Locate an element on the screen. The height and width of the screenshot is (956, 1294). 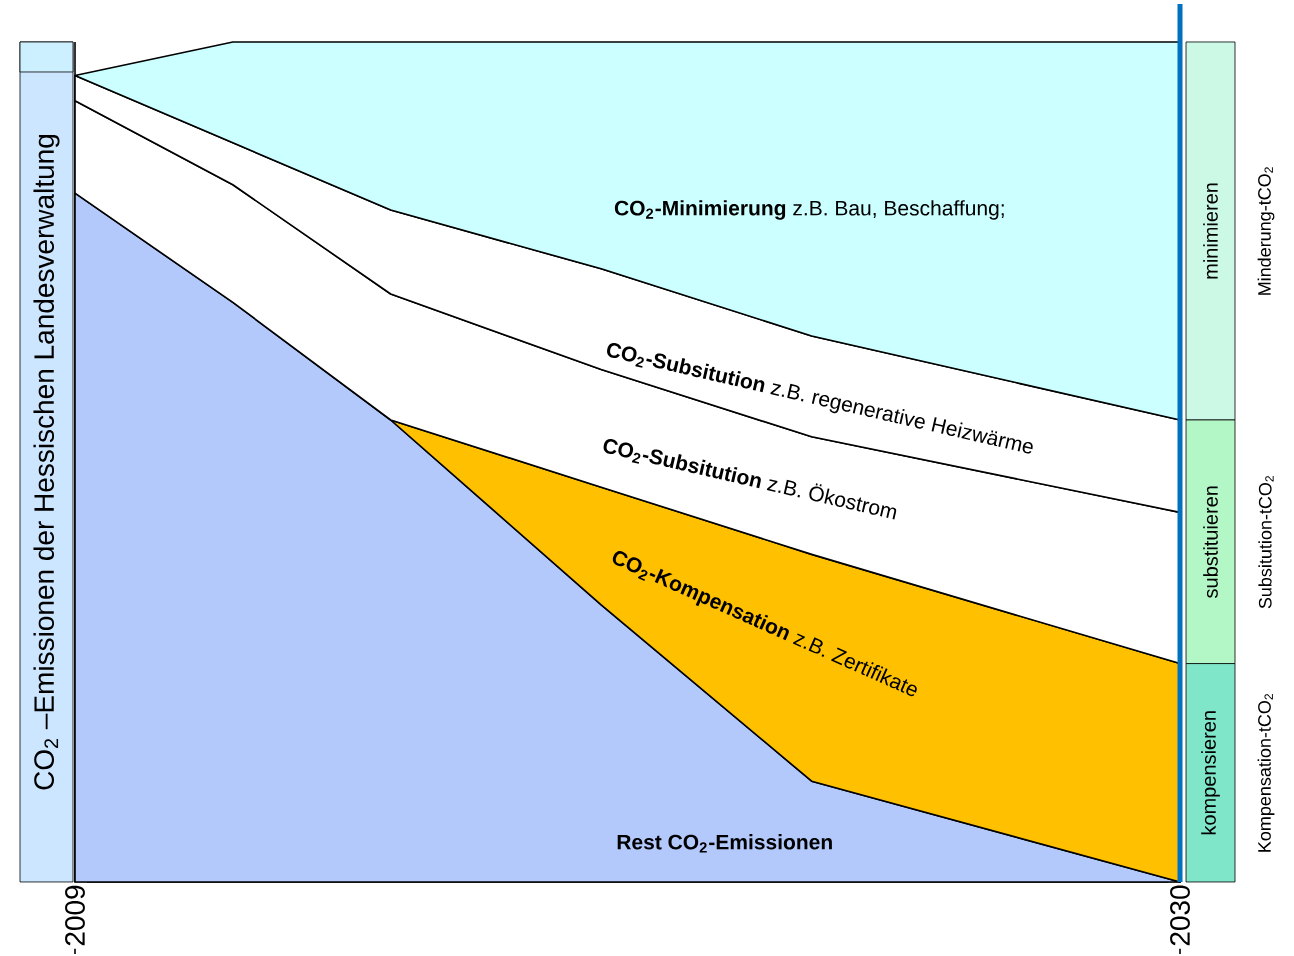
x-tick-label: 2009 is located at coordinates (75, 915).